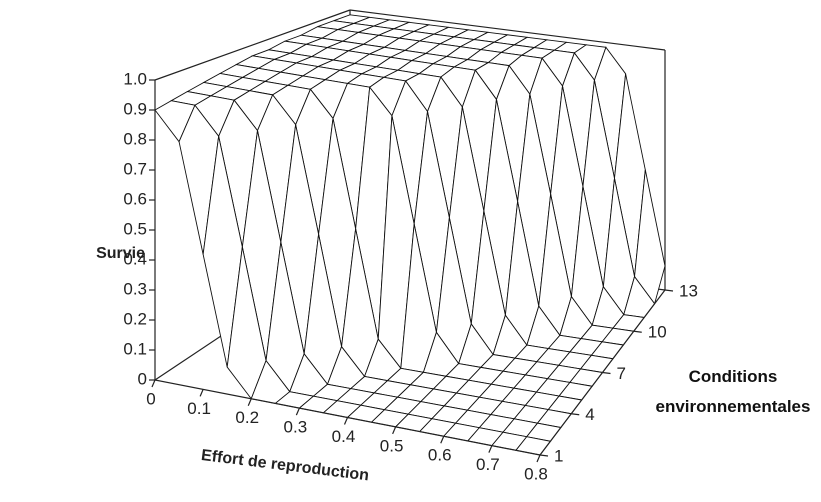 Image resolution: width=821 pixels, height=502 pixels. Describe the element at coordinates (536, 473) in the screenshot. I see `x-tick-label: 0.8` at that location.